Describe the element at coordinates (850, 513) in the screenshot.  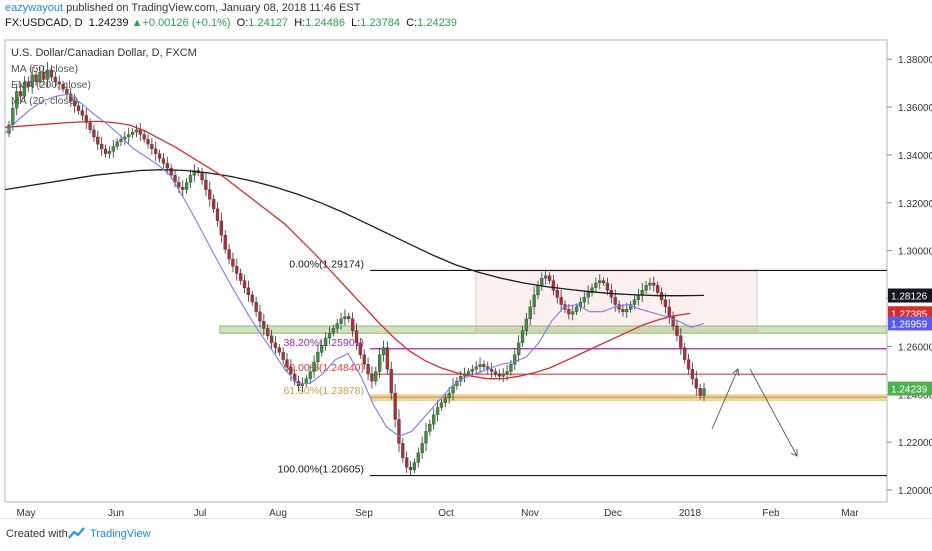
I see `x-tick-label: Mar` at that location.